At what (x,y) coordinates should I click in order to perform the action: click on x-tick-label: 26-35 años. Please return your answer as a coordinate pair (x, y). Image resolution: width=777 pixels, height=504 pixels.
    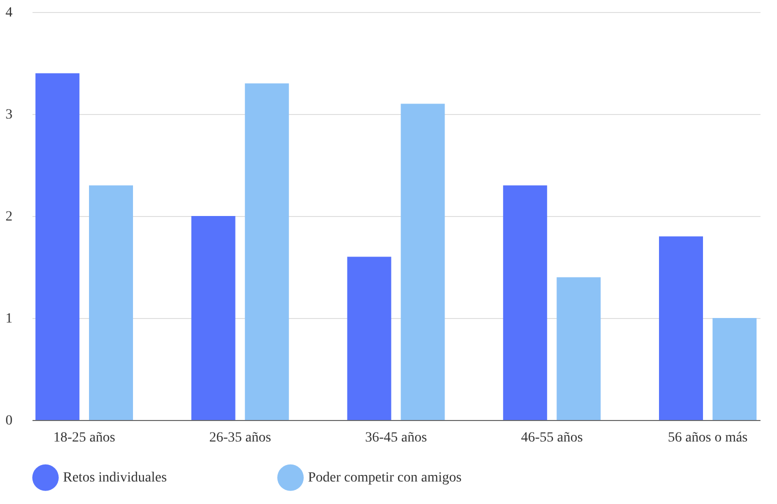
    Looking at the image, I should click on (240, 438).